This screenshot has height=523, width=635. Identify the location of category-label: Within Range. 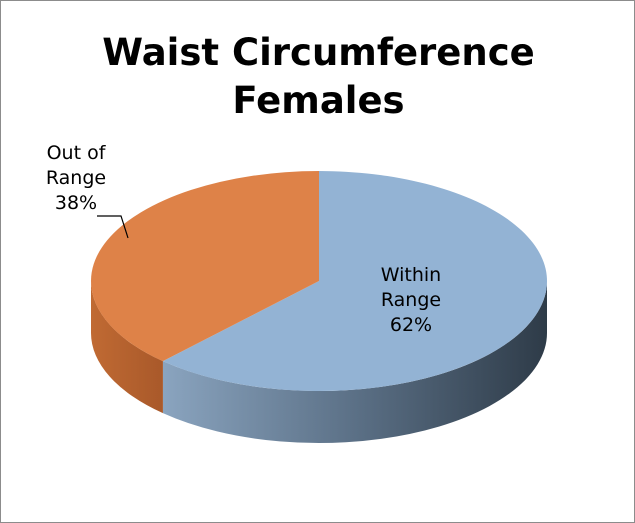
(411, 287).